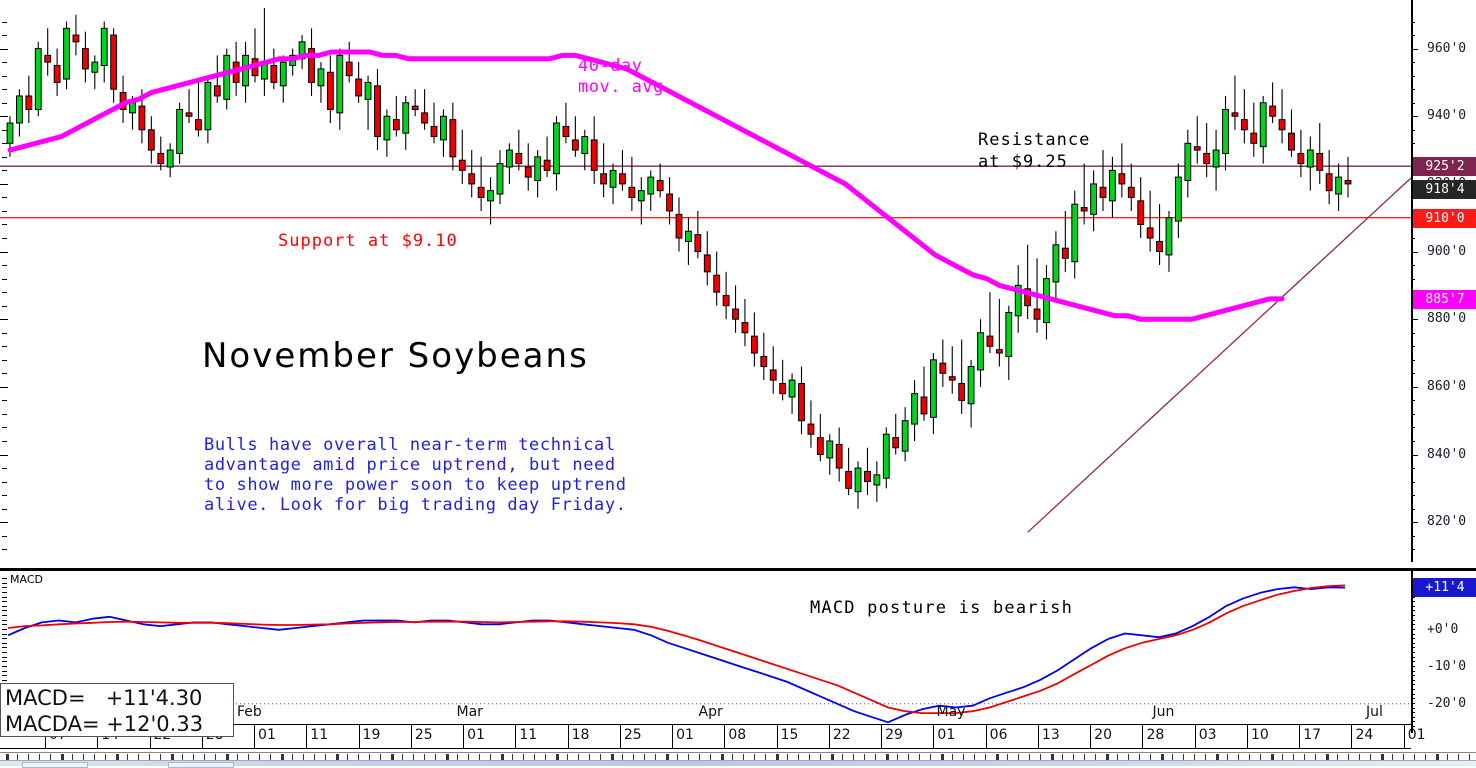 The height and width of the screenshot is (768, 1476). What do you see at coordinates (1272, 736) in the screenshot?
I see `date-axis-day: 10` at bounding box center [1272, 736].